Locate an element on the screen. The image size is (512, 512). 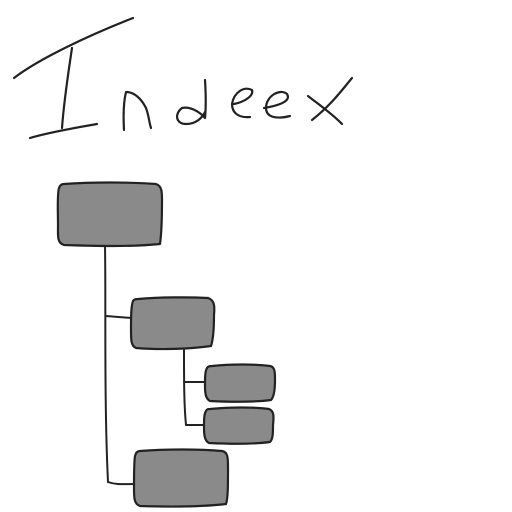
connector-root-trunk is located at coordinates (106, 364).